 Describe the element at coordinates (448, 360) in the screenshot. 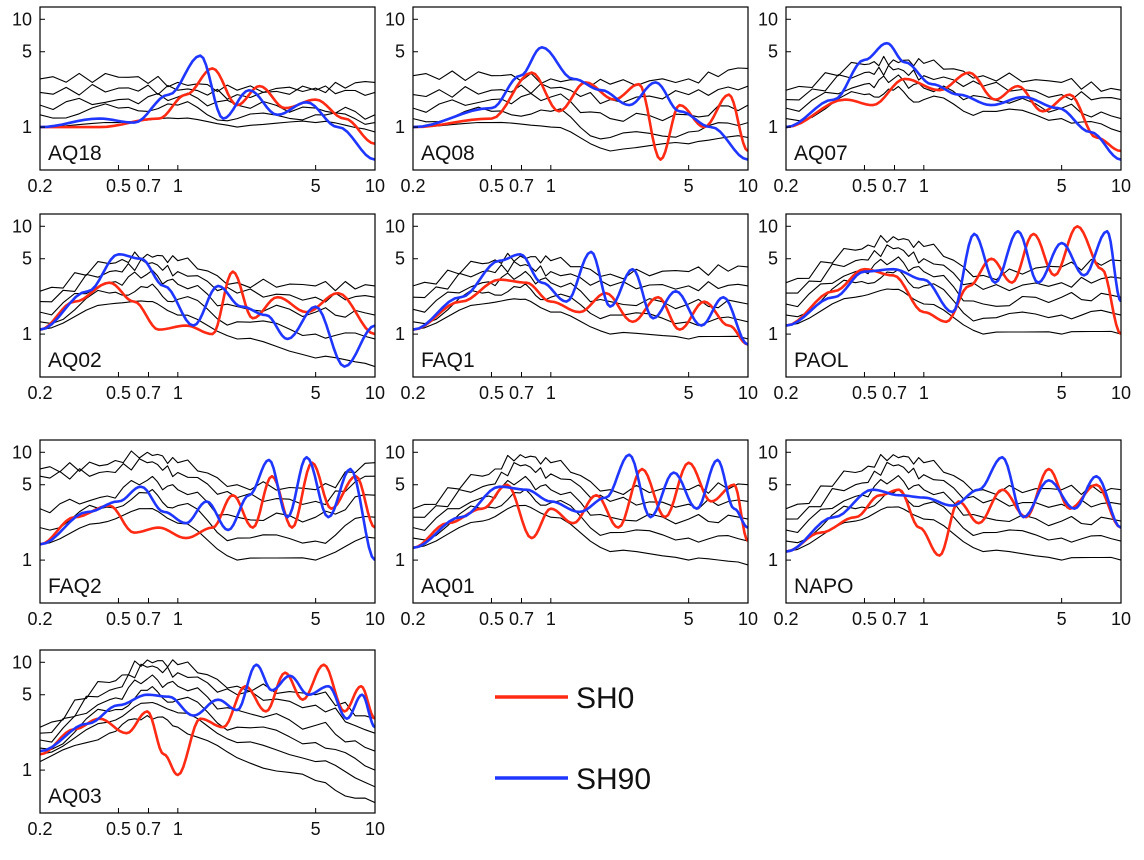

I see `panel-label: FAQ1` at that location.